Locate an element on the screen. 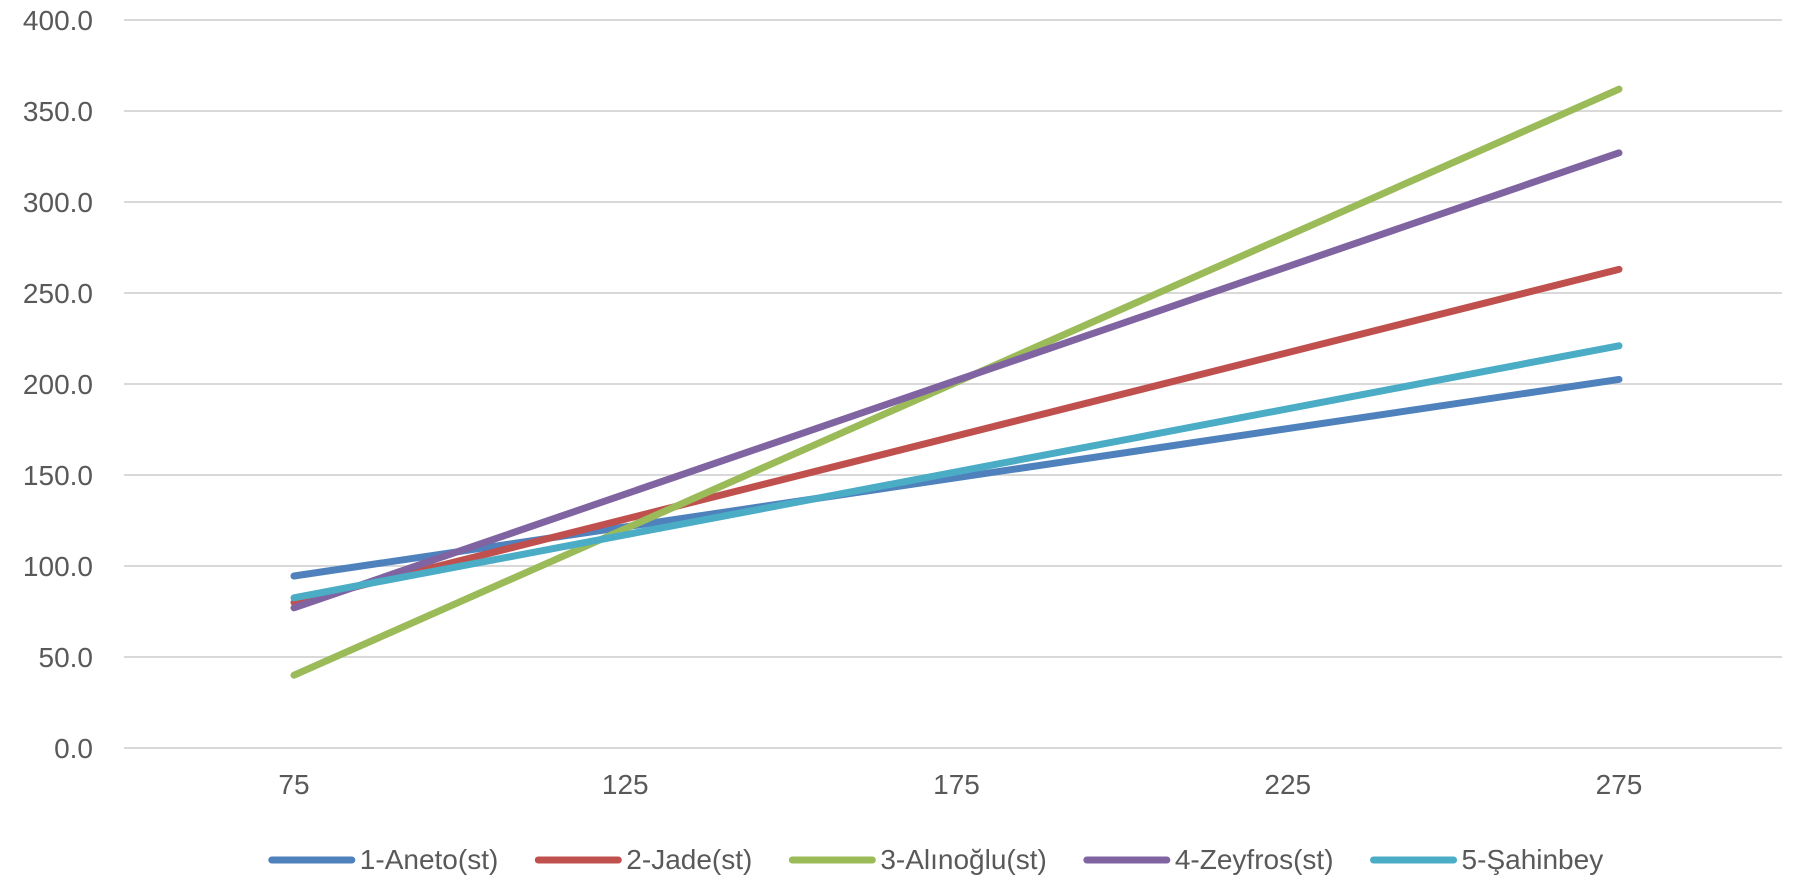 The image size is (1795, 896). x-axis-tick-labels: 75 125 175 225 275 is located at coordinates (960, 784).